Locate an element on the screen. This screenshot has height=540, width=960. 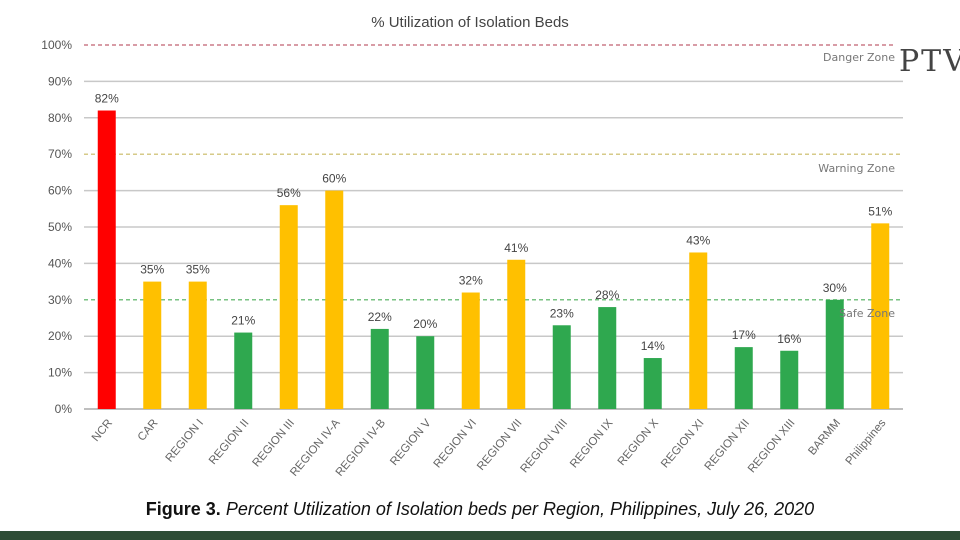
data-label: 20% is located at coordinates (425, 324).